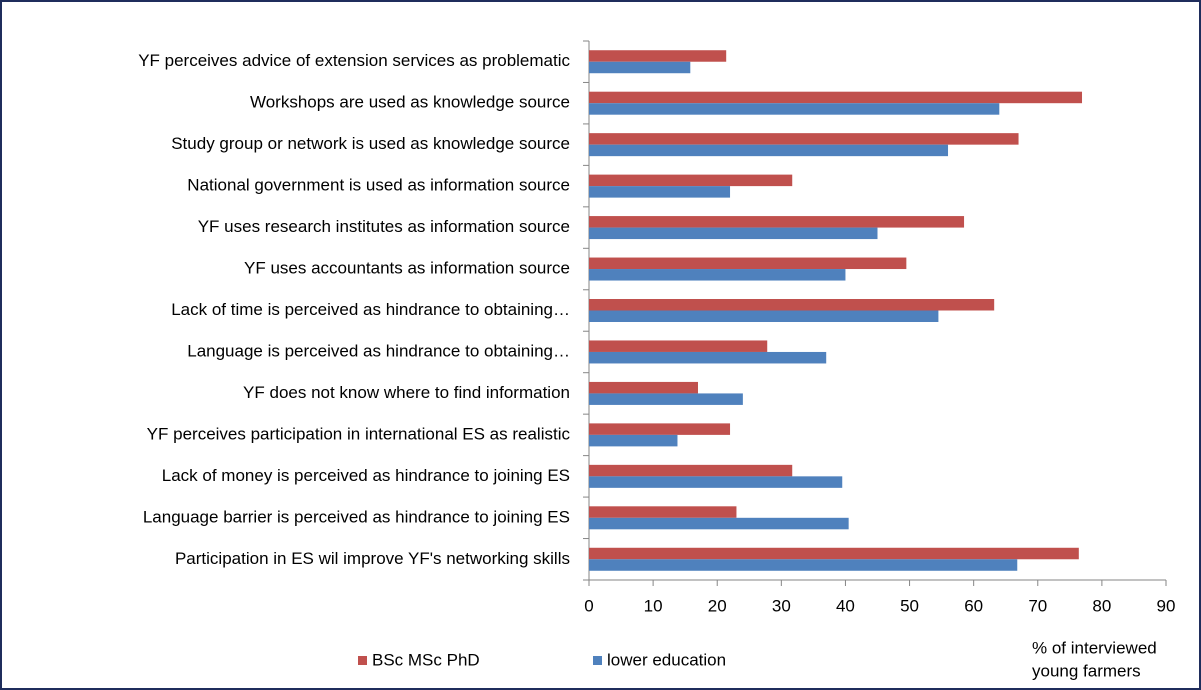  What do you see at coordinates (845, 605) in the screenshot?
I see `x-tick-label: 40` at bounding box center [845, 605].